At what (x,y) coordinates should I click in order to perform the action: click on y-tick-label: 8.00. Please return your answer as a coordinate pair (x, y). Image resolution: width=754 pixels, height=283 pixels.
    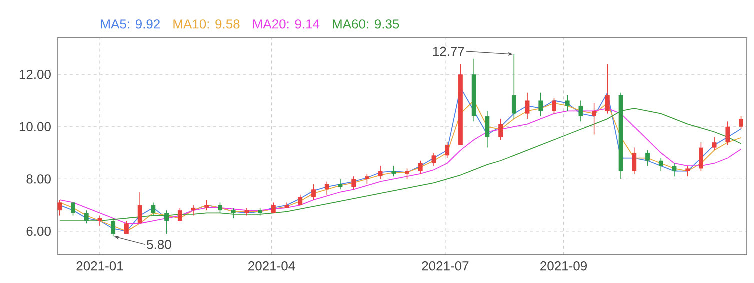
    Looking at the image, I should click on (38, 179).